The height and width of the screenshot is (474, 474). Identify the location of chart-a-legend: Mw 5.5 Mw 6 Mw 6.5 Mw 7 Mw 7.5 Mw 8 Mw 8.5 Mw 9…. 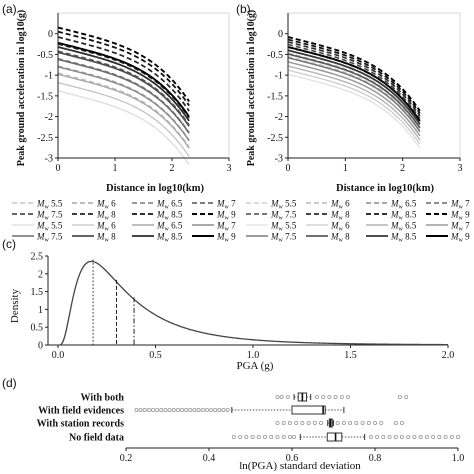
(124, 221).